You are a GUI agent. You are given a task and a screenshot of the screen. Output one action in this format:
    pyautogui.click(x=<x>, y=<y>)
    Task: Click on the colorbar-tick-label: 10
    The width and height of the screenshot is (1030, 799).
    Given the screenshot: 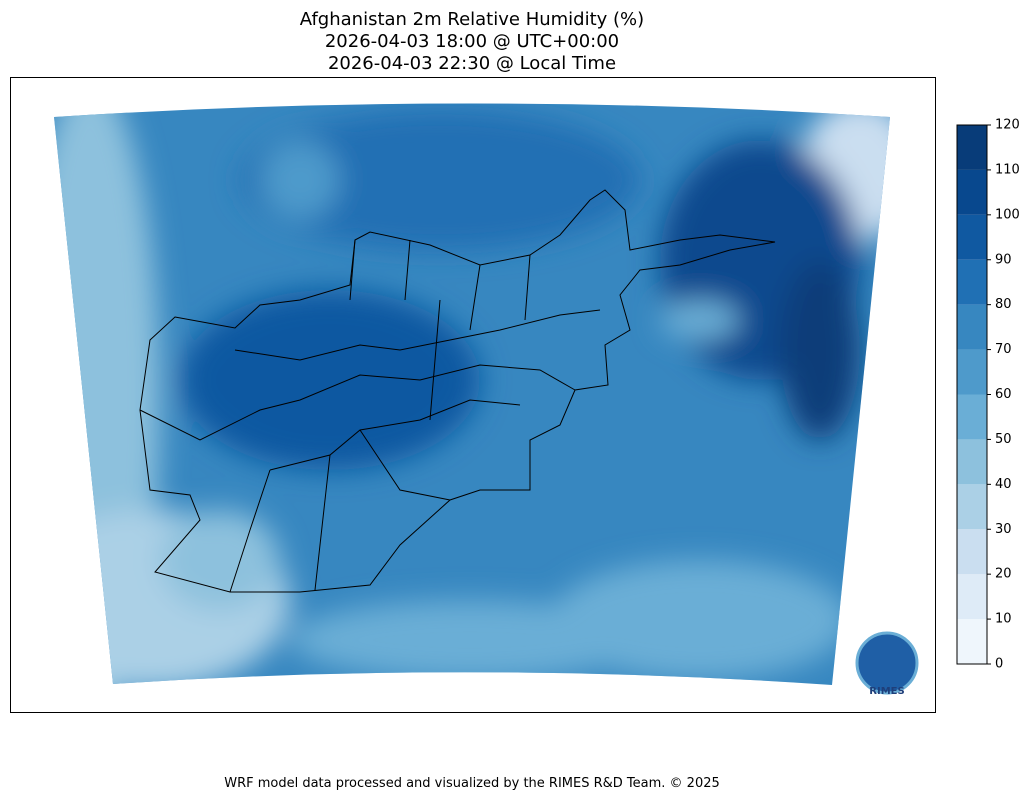 What is the action you would take?
    pyautogui.click(x=1003, y=619)
    